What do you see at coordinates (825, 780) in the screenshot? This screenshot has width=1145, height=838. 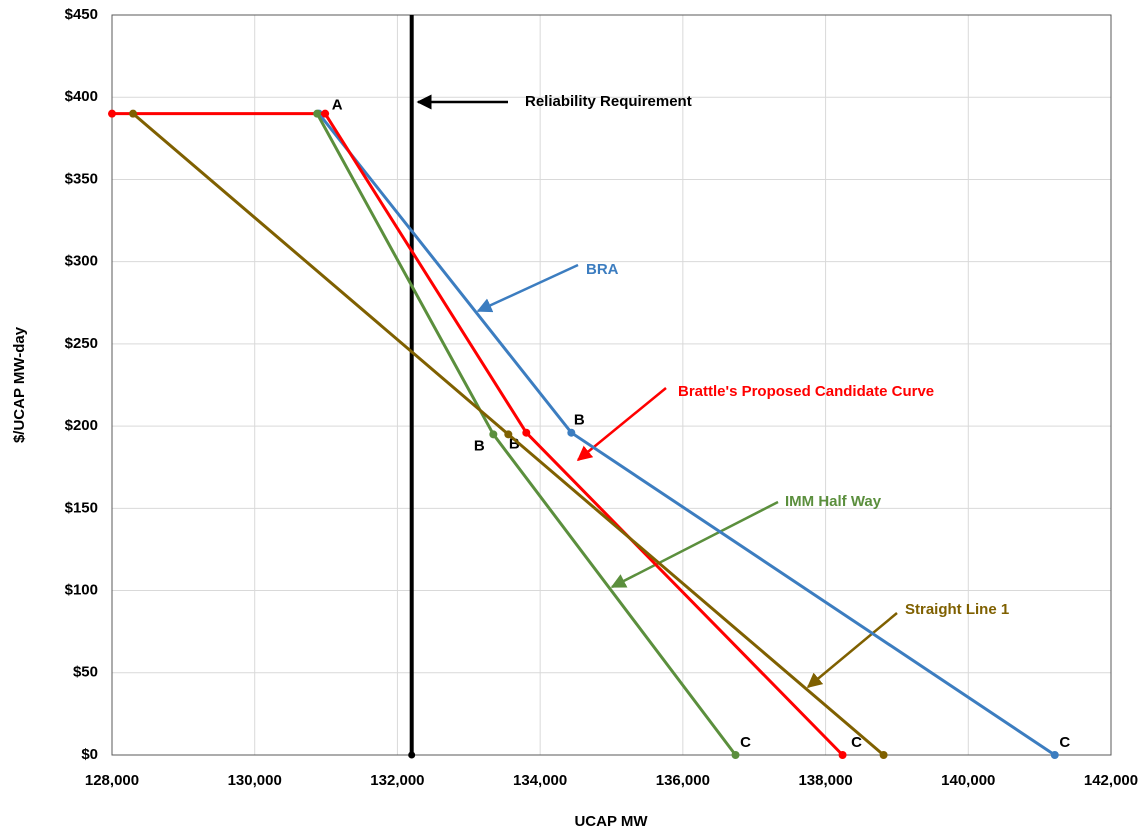 I see `x-tick-label: 138,000` at bounding box center [825, 780].